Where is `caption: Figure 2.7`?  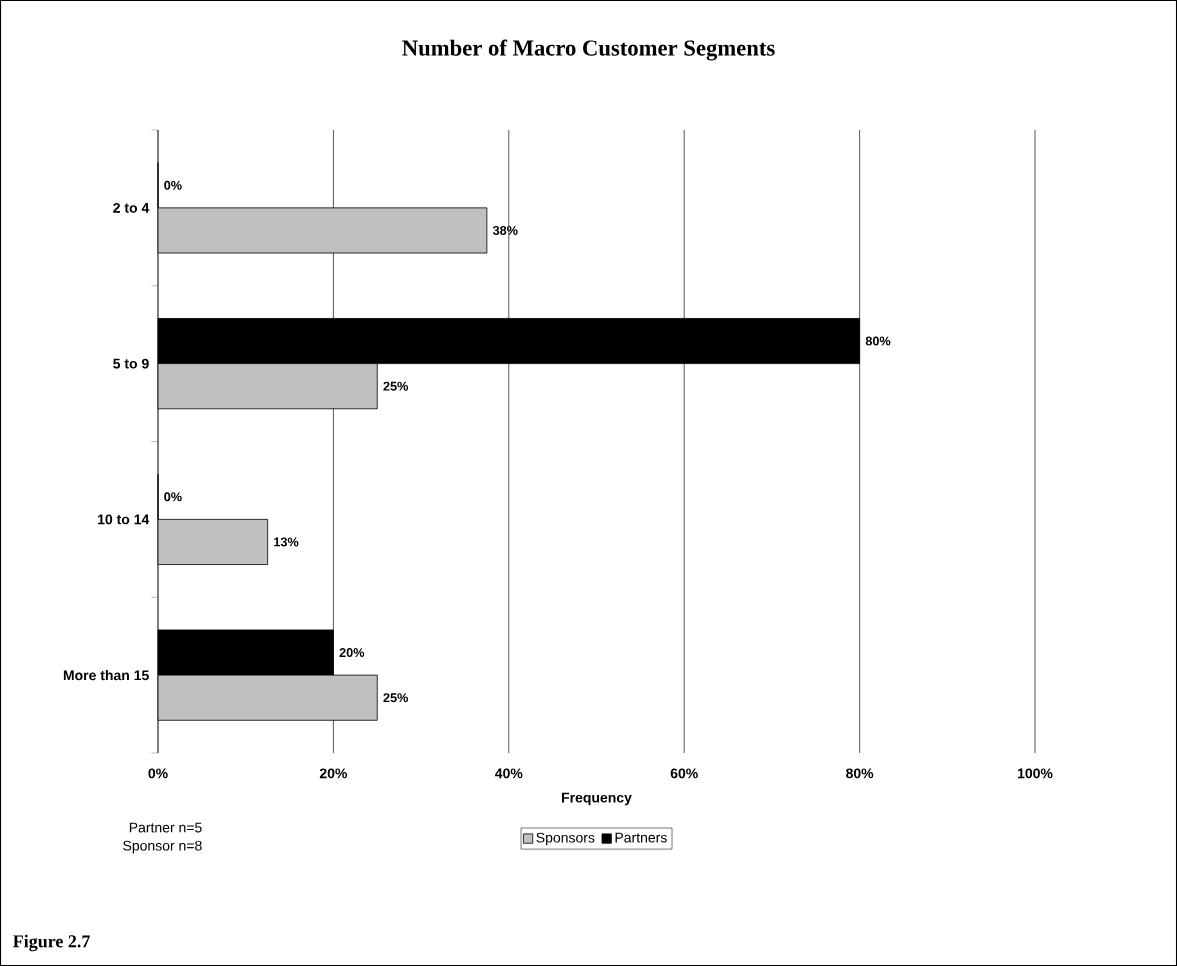
caption: Figure 2.7 is located at coordinates (51, 943).